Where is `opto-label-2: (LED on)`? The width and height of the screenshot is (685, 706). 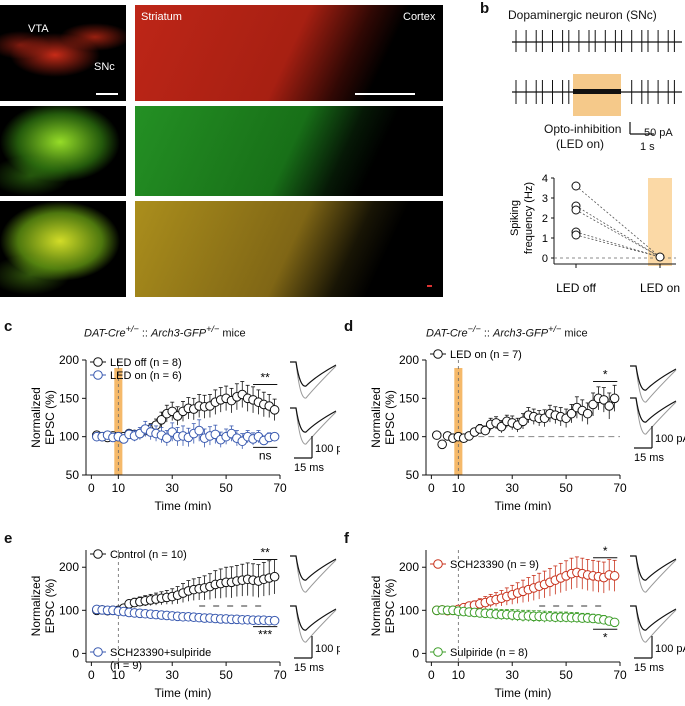
opto-label-2: (LED on) is located at coordinates (580, 144).